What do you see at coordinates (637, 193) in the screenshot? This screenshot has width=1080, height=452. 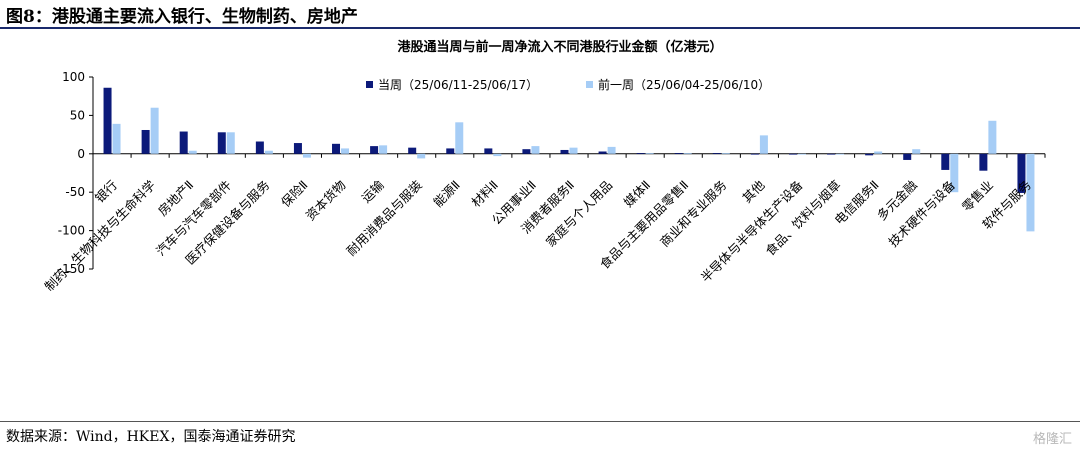 I see `x-tick-label: 媒体Ⅱ` at bounding box center [637, 193].